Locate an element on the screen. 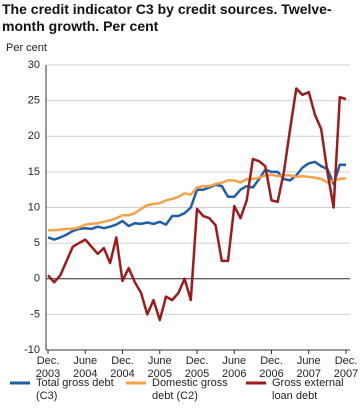  y-tick-label: 0 is located at coordinates (37, 279).